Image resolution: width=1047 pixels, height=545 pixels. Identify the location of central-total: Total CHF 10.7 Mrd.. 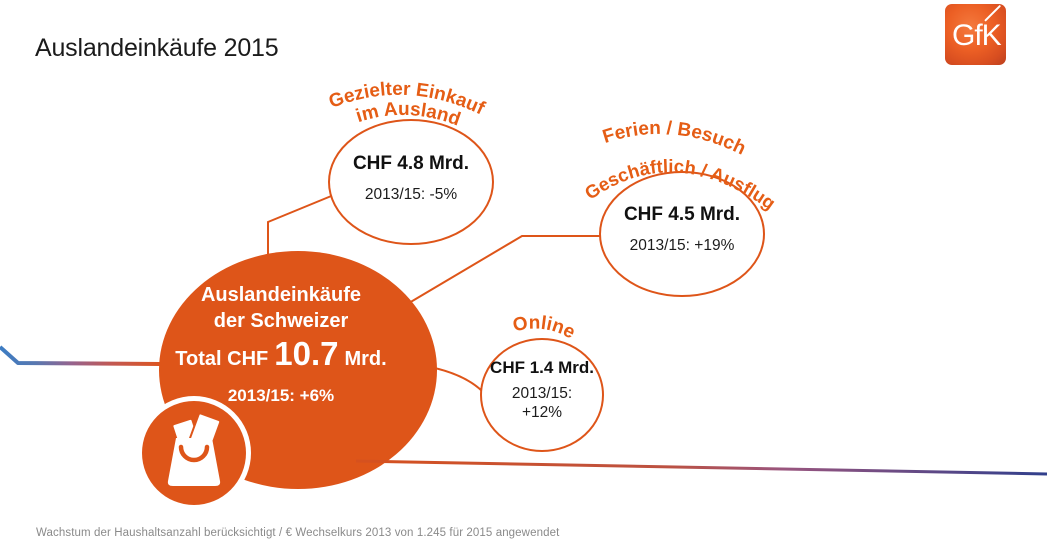
(281, 356).